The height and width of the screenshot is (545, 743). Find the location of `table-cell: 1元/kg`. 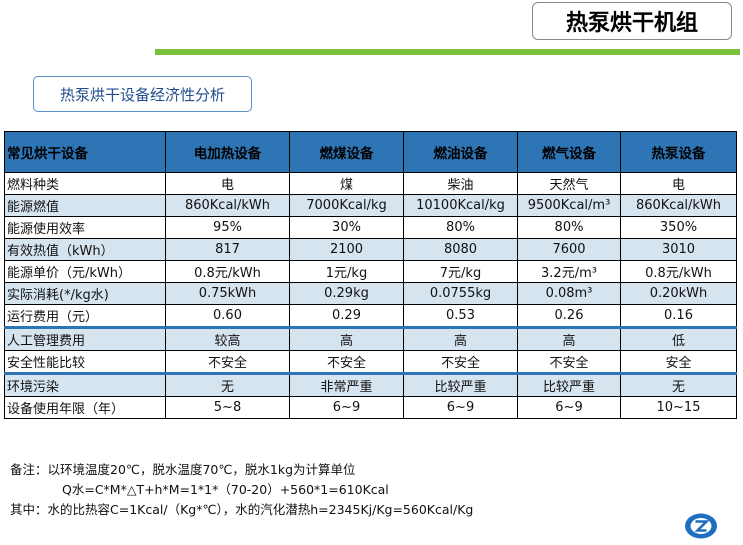

table-cell: 1元/kg is located at coordinates (346, 271).